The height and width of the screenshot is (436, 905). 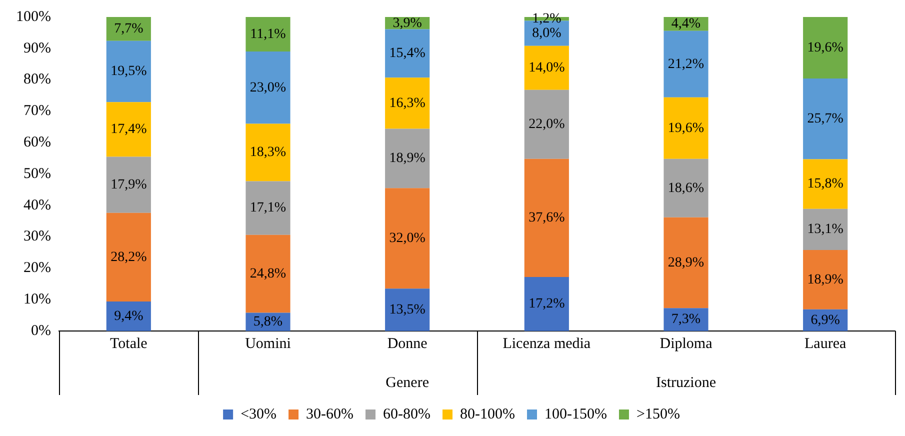 I want to click on y-tick-label: 50%, so click(x=37, y=174).